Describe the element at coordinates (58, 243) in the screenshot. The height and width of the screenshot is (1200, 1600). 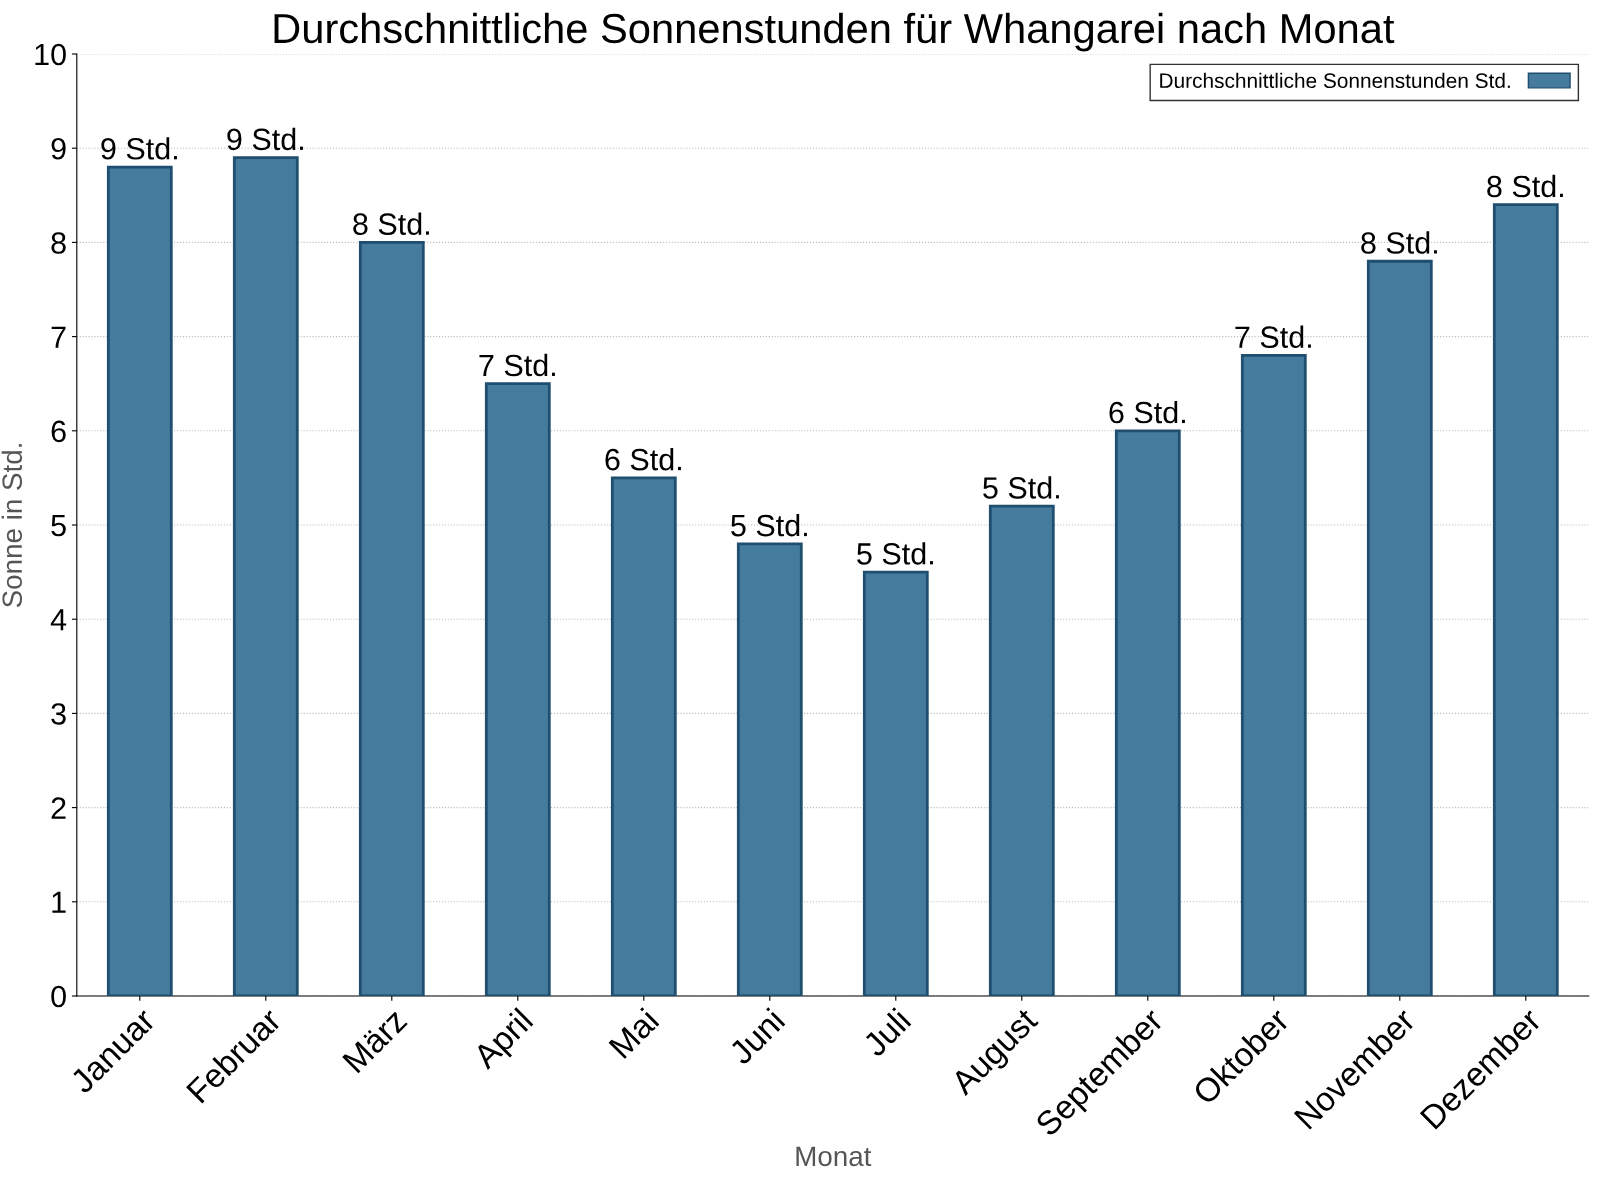
I see `y-tick-label: 8` at that location.